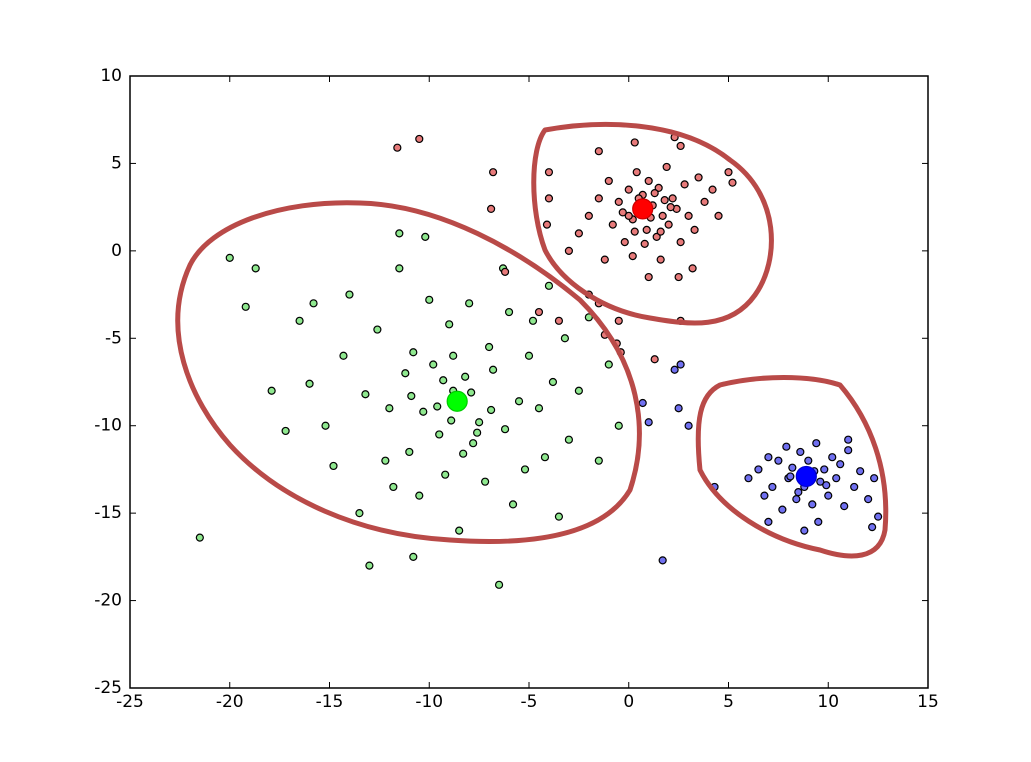 The image size is (1031, 762). What do you see at coordinates (828, 702) in the screenshot?
I see `x-tick-label: 10` at bounding box center [828, 702].